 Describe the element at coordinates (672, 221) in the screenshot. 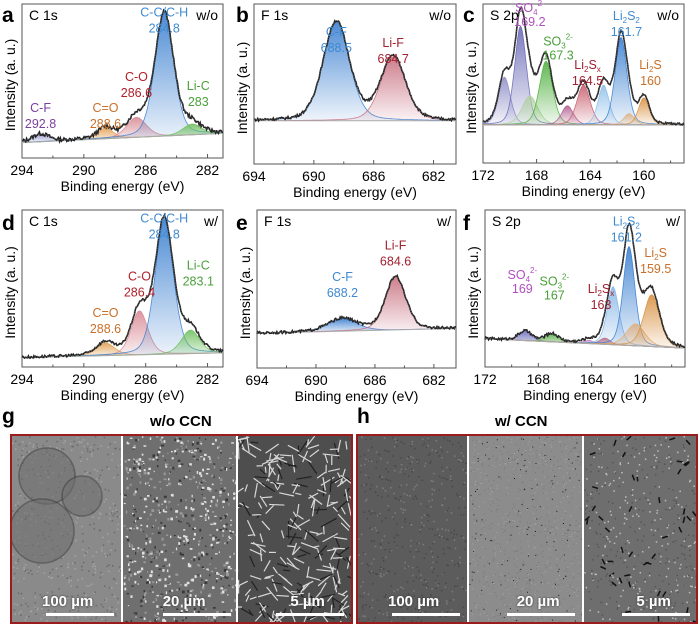

I see `condition-label: w/` at that location.